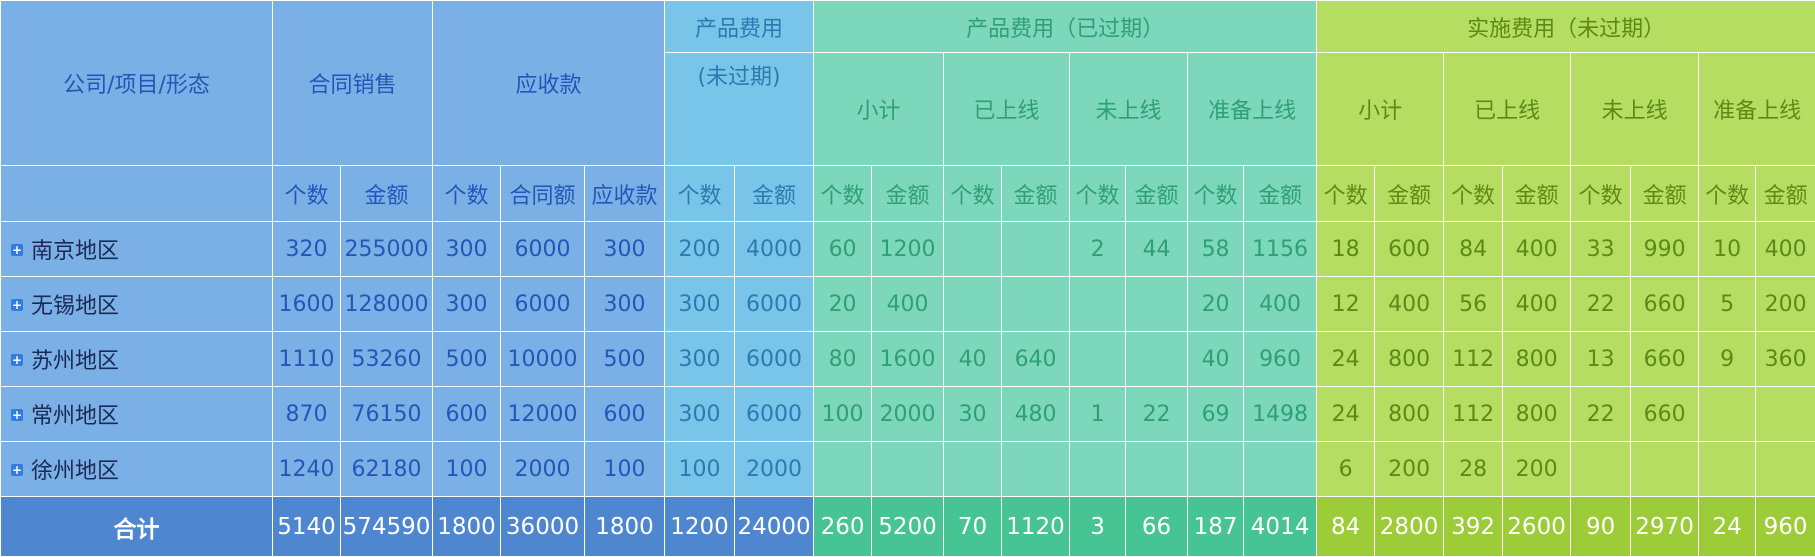  Describe the element at coordinates (843, 249) in the screenshot. I see `table-cell: 60` at that location.